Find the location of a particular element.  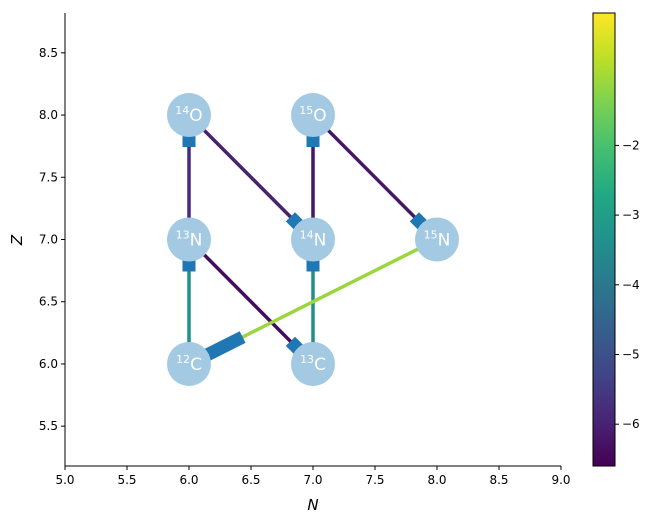

node-label: 15O is located at coordinates (312, 115).